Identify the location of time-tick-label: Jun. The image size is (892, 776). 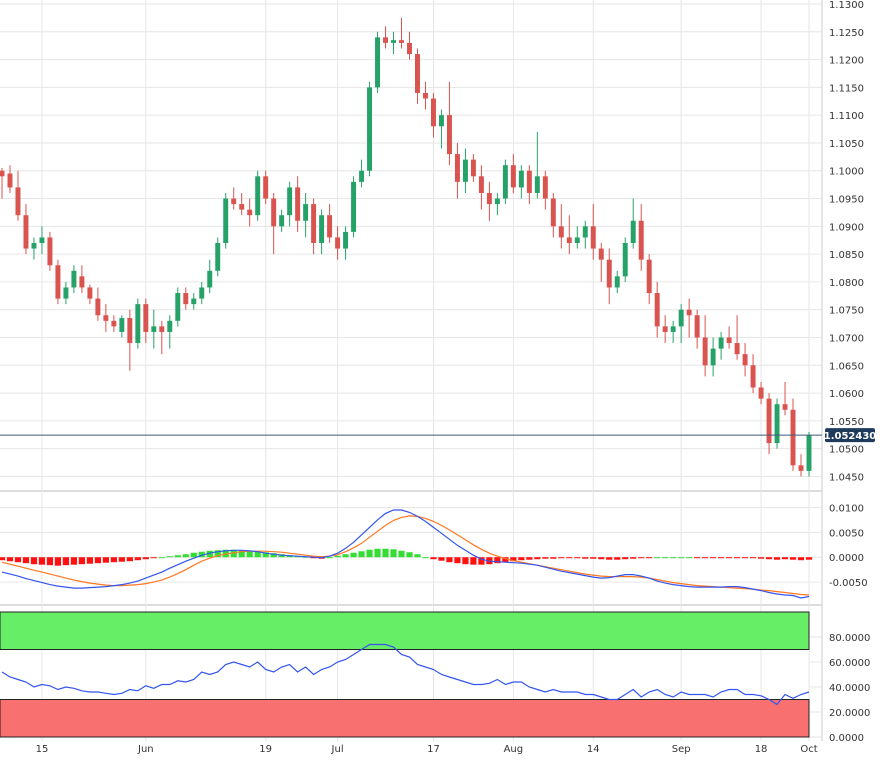
(145, 749).